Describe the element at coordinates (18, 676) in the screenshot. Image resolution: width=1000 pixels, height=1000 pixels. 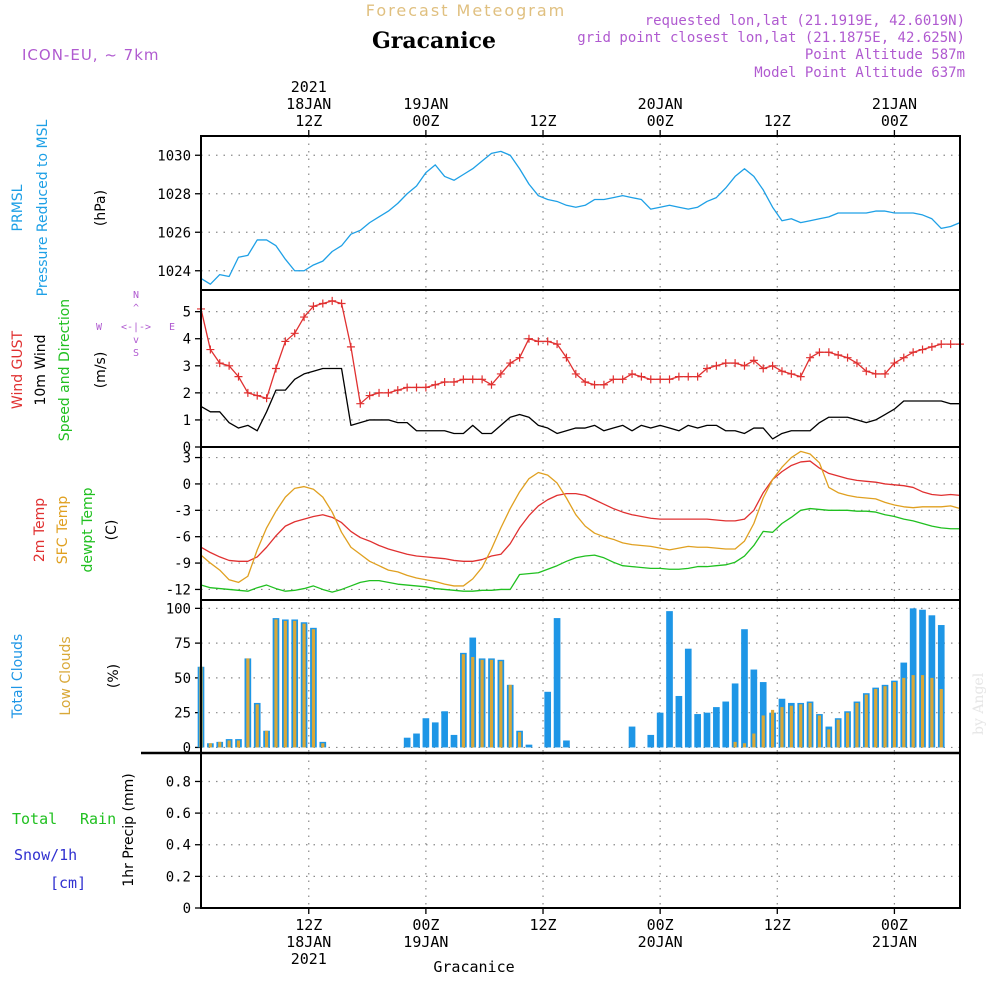
I see `svg-text: Total Clouds` at that location.